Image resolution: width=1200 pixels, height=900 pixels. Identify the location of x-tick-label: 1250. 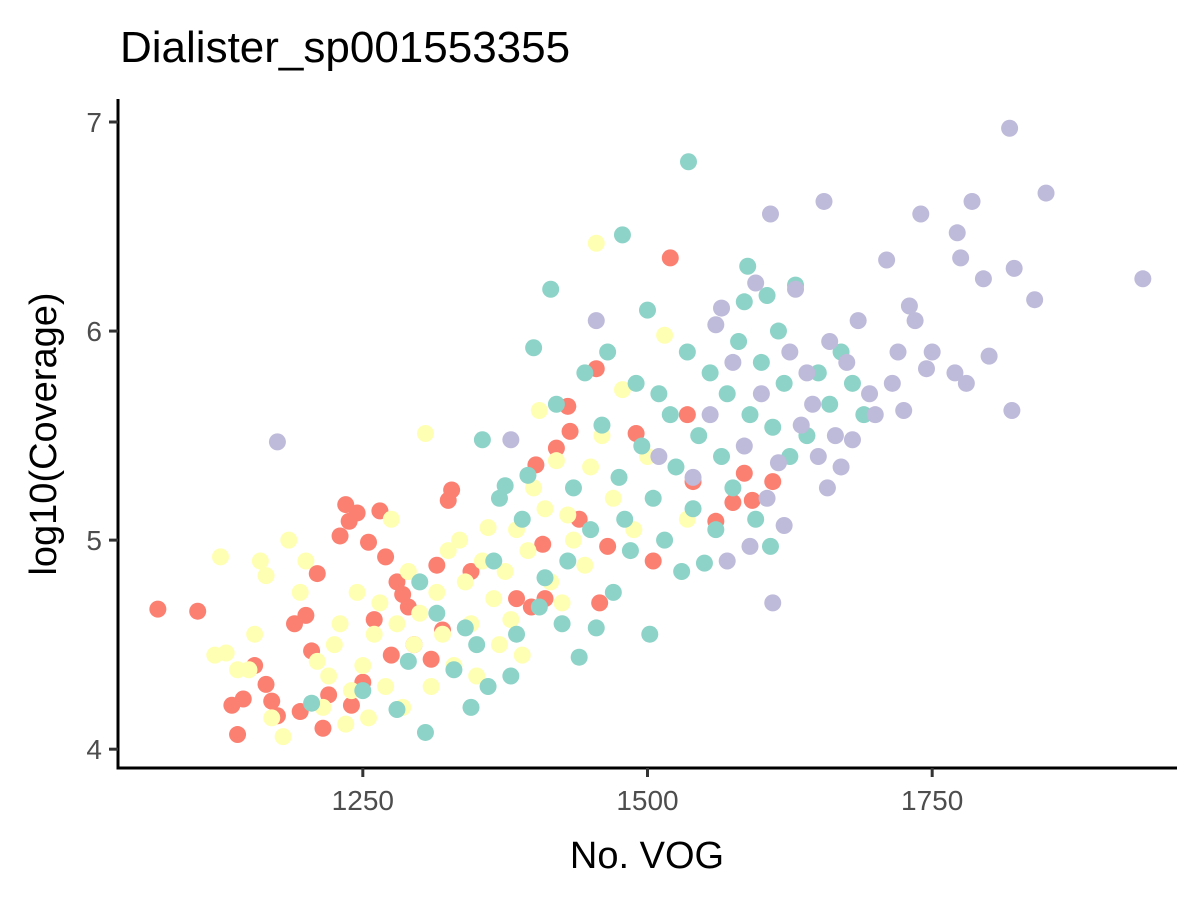
(363, 800).